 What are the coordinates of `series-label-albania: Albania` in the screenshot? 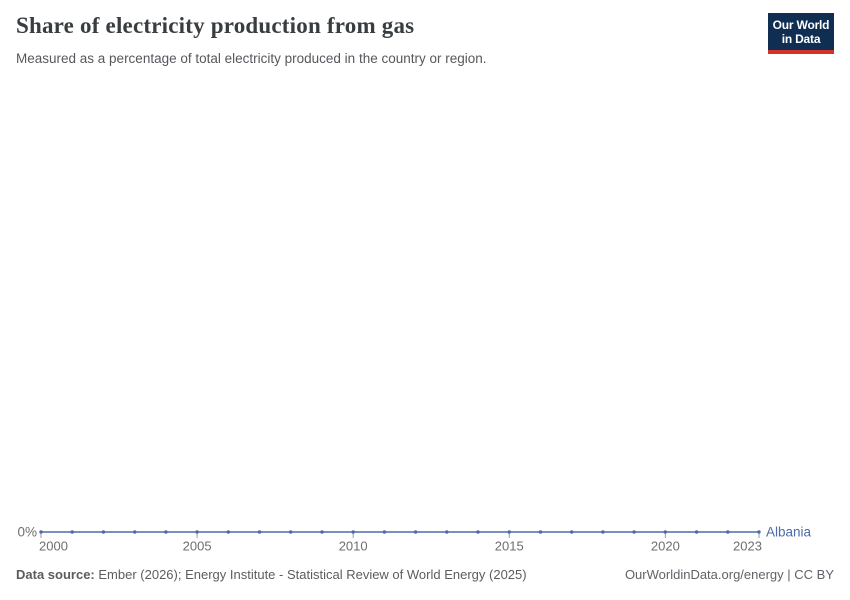 It's located at (789, 532).